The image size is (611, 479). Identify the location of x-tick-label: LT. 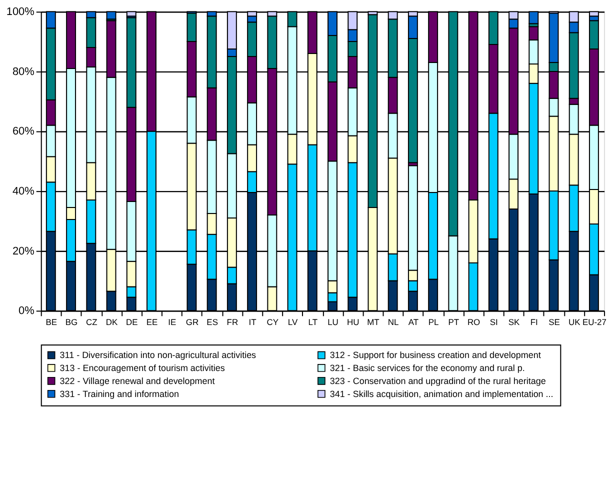
(313, 322).